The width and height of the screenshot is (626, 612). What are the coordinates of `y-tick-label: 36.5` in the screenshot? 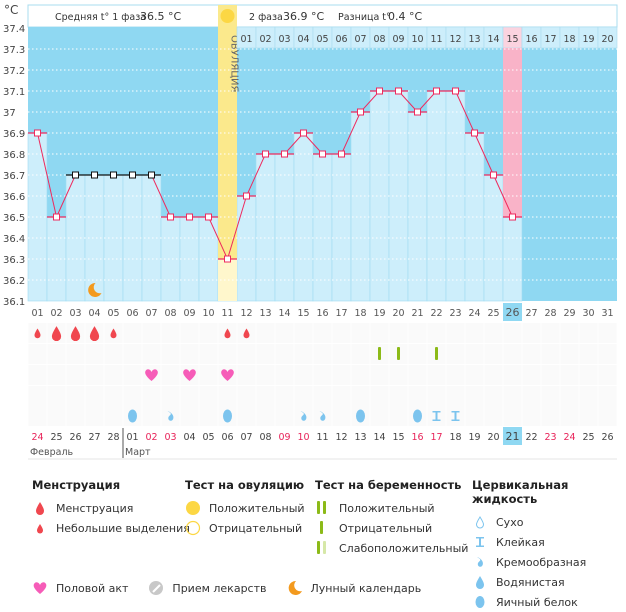 It's located at (14, 218).